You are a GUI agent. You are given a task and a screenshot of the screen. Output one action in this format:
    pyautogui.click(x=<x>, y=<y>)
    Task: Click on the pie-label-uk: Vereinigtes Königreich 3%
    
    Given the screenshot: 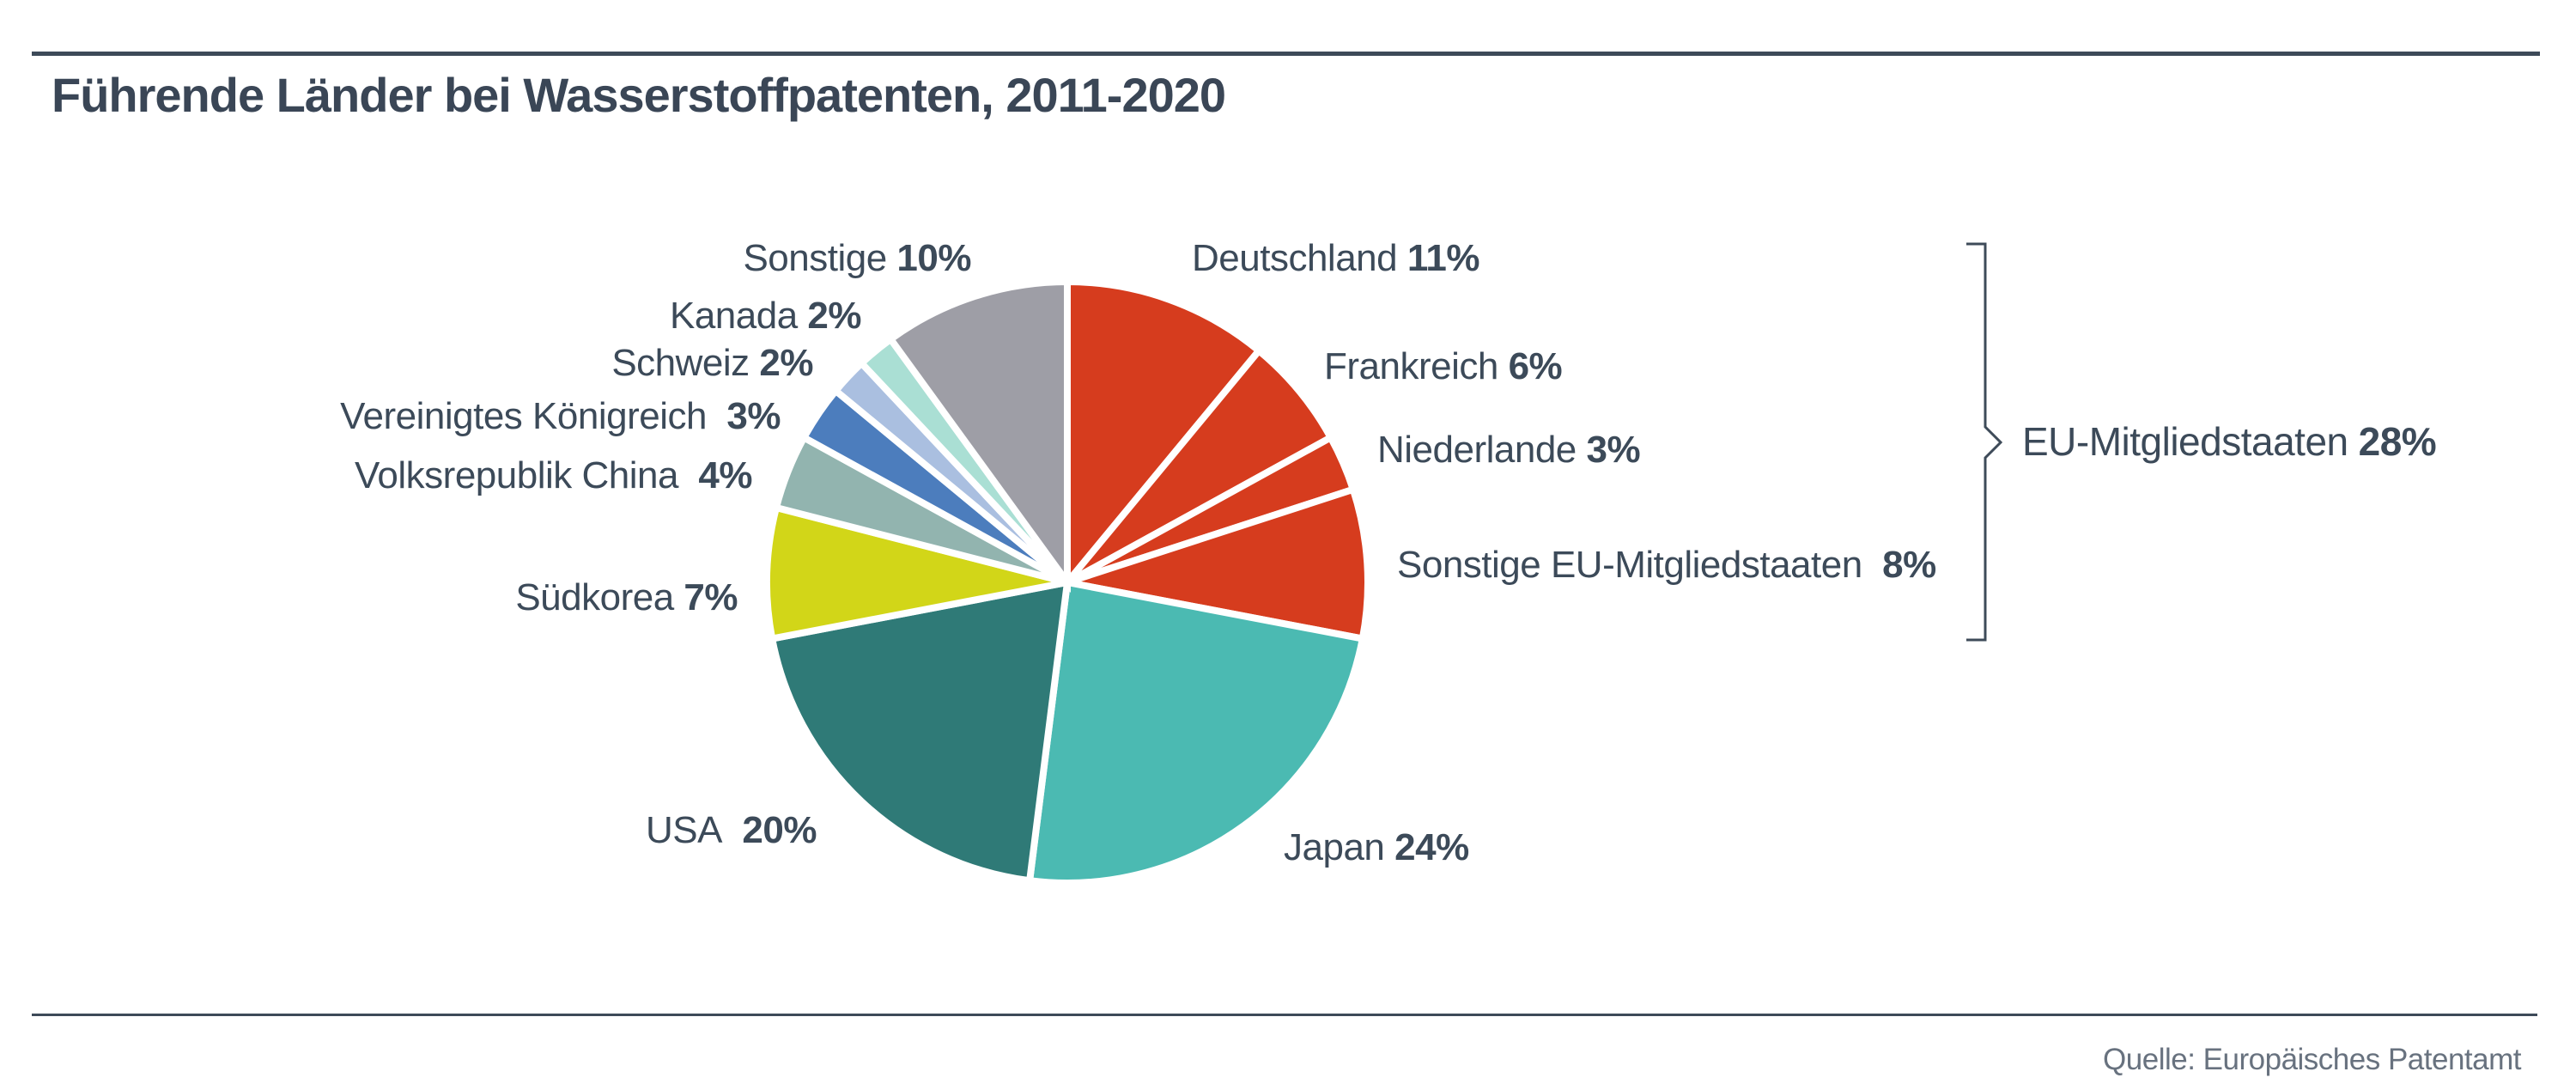 What is the action you would take?
    pyautogui.click(x=561, y=416)
    